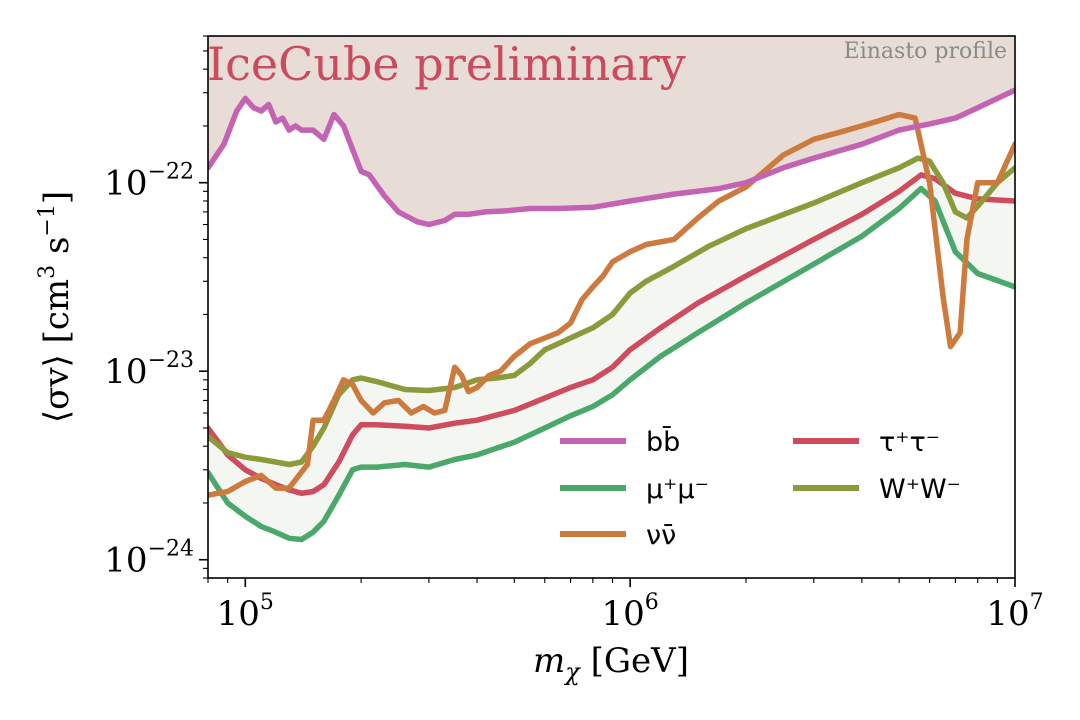 This screenshot has width=1080, height=720. I want to click on y-axis-title-main: ⟨σv⟩ [cm, so click(57, 351).